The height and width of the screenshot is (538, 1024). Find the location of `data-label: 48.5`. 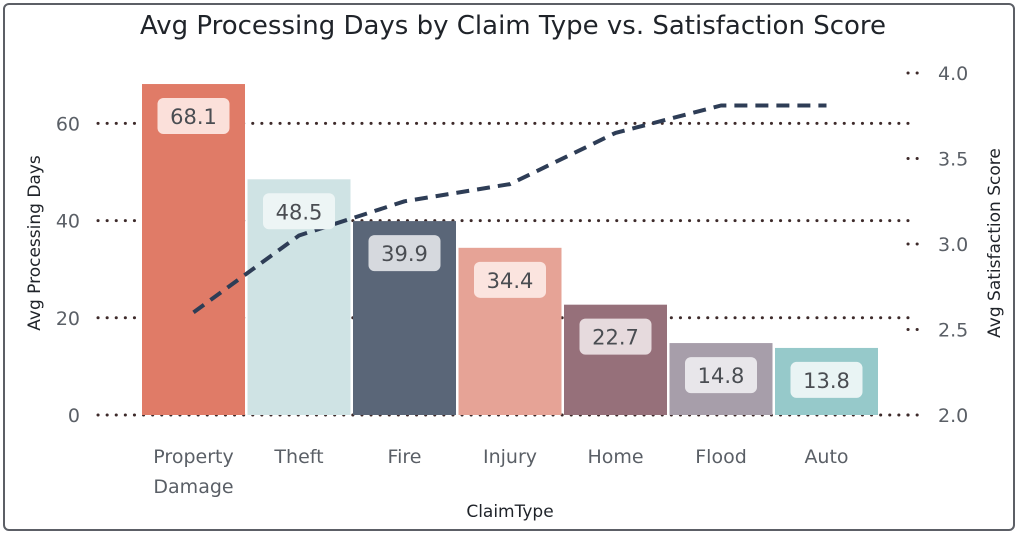

data-label: 48.5 is located at coordinates (299, 212).